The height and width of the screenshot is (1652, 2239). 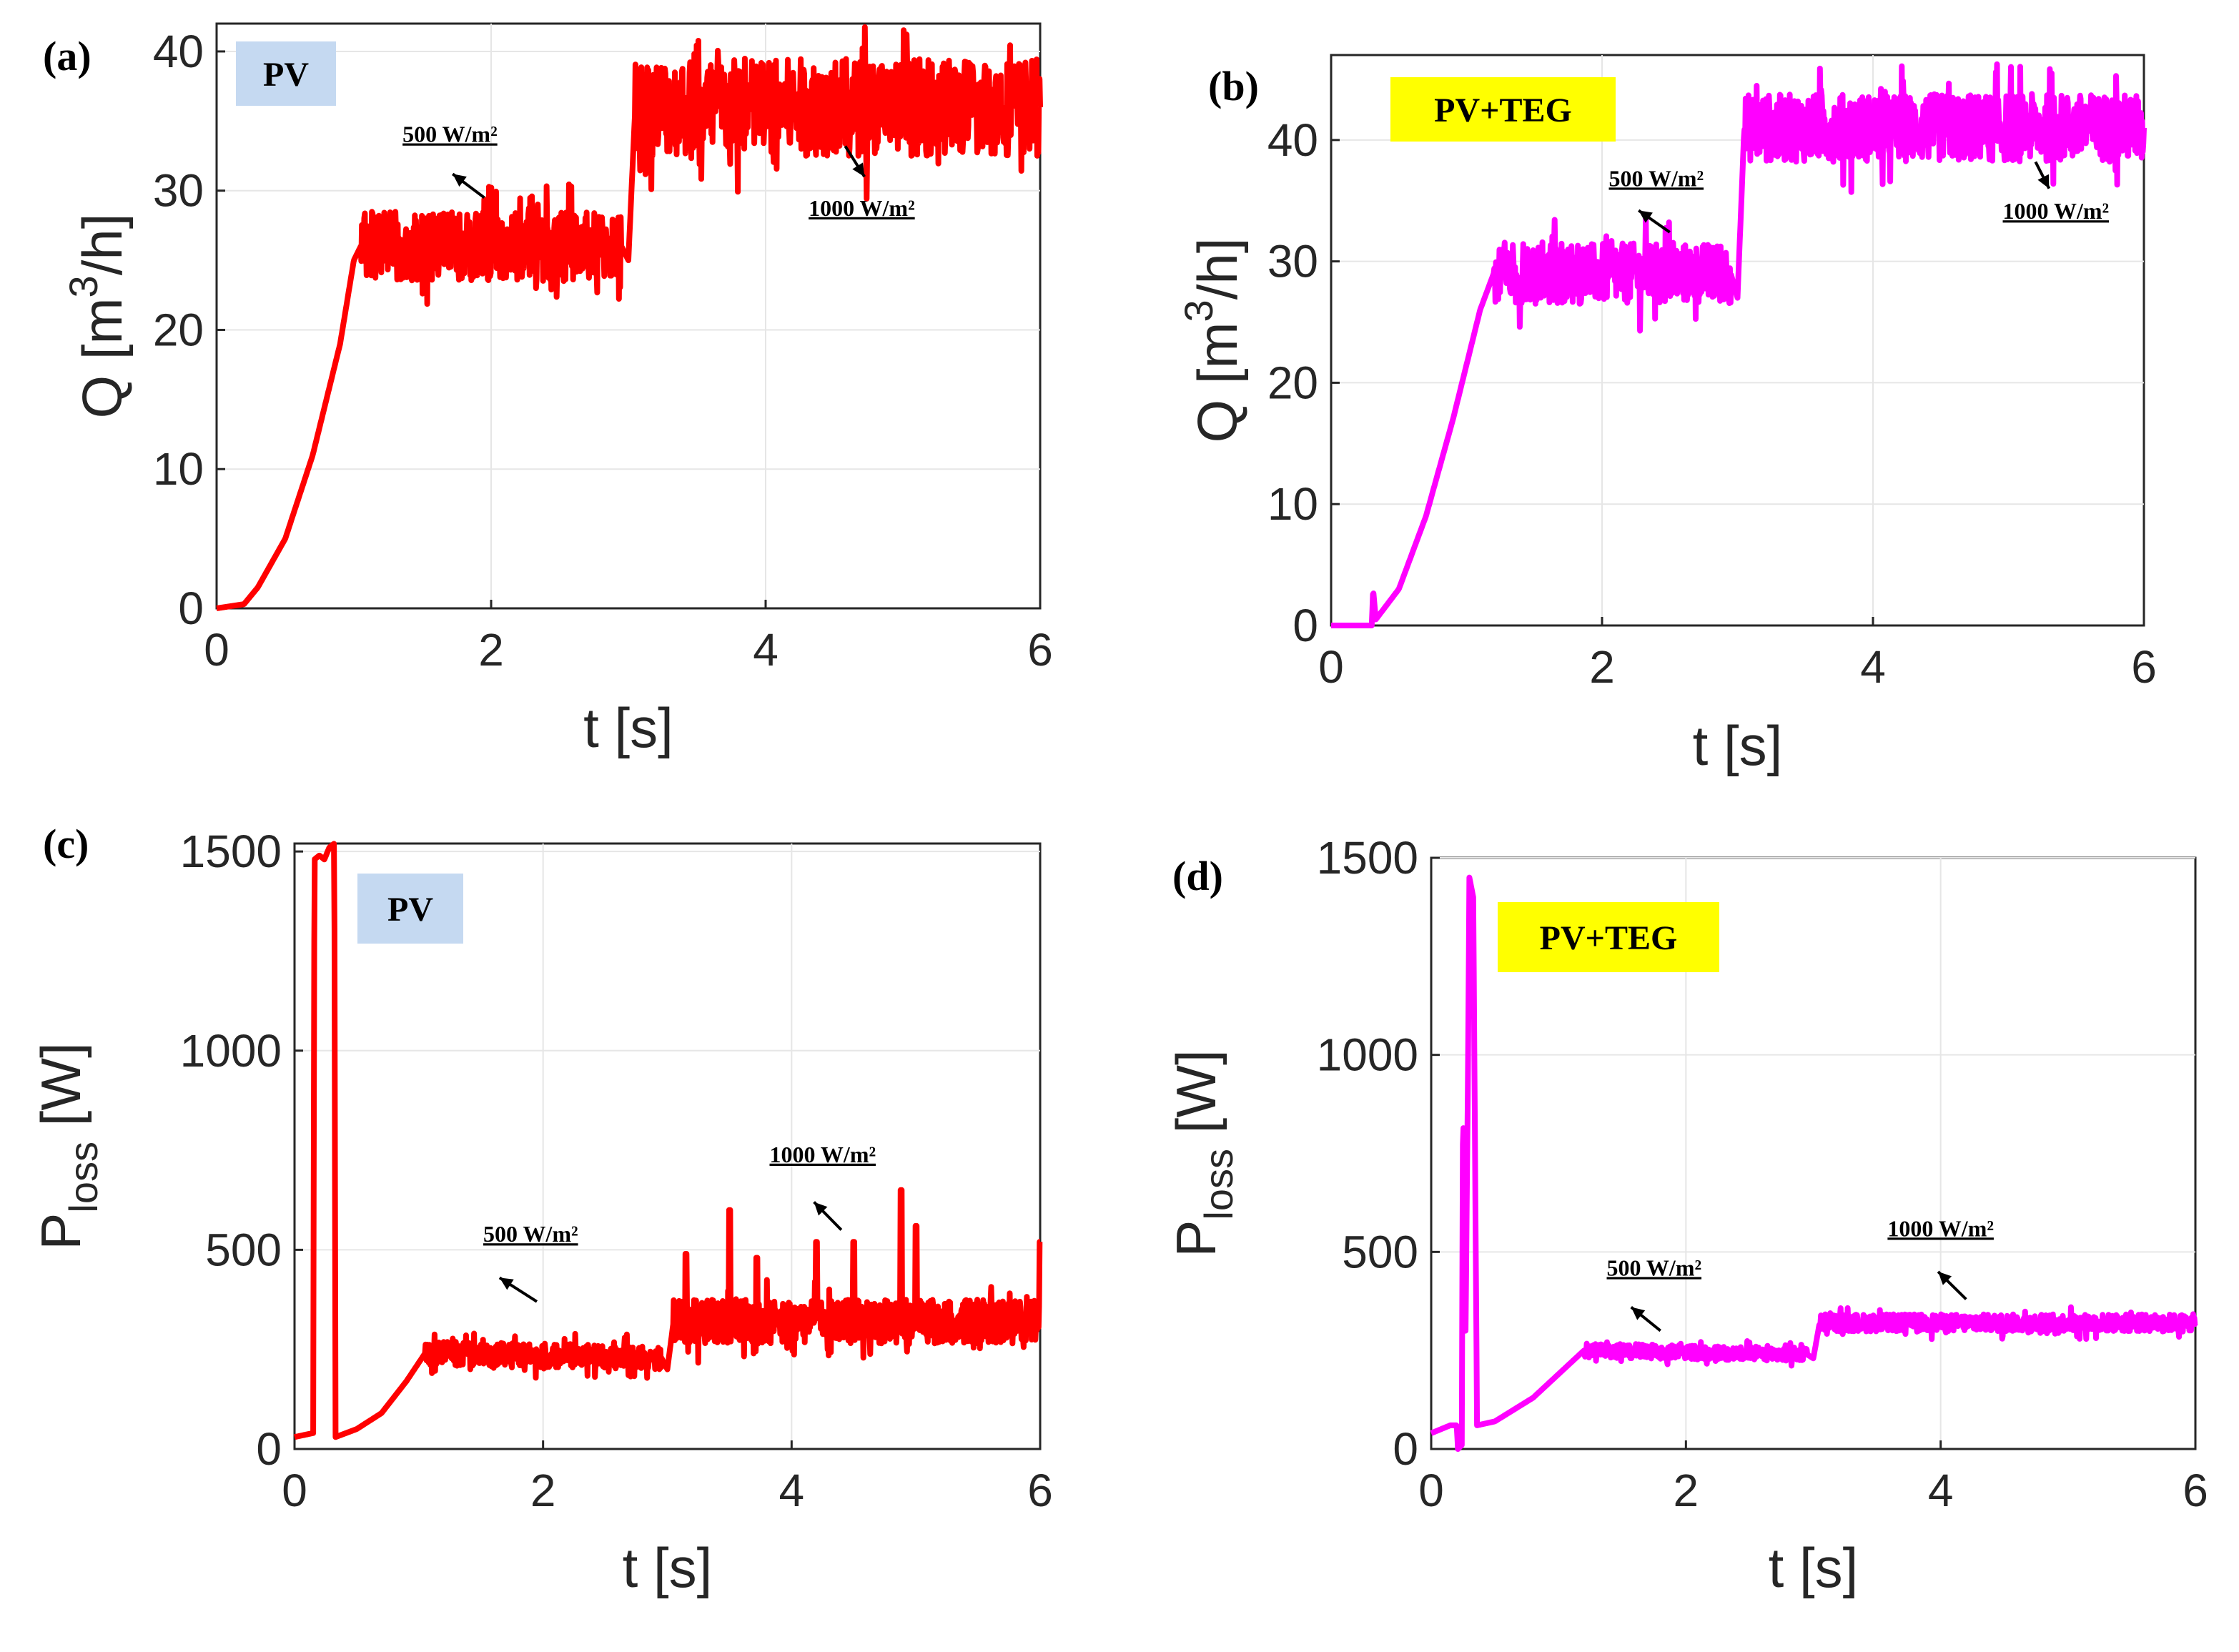 What do you see at coordinates (66, 844) in the screenshot?
I see `panel-label: (c)` at bounding box center [66, 844].